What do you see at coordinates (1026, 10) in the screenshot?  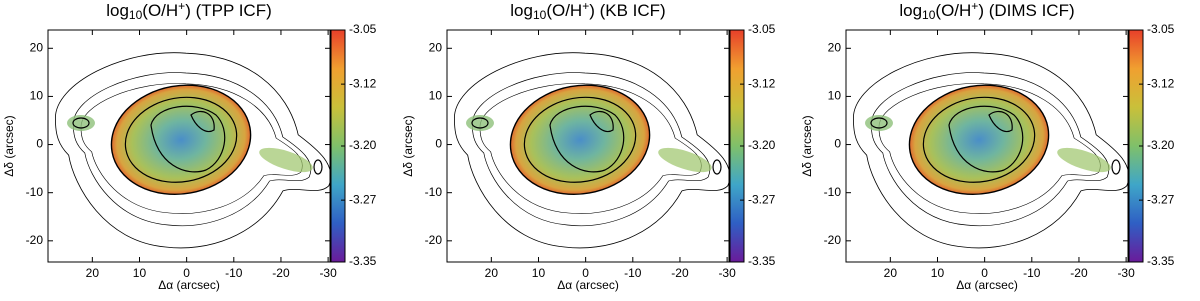 I see `title-part: ) (DIMS ICF)` at bounding box center [1026, 10].